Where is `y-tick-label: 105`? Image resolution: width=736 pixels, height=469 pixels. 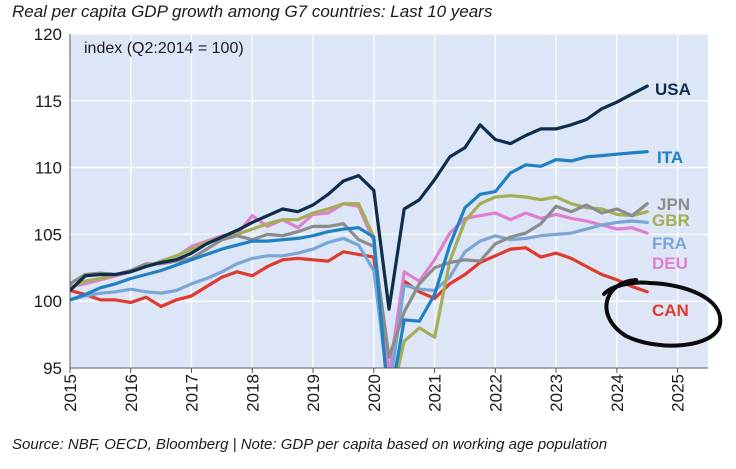
y-tick-label: 105 is located at coordinates (48, 234).